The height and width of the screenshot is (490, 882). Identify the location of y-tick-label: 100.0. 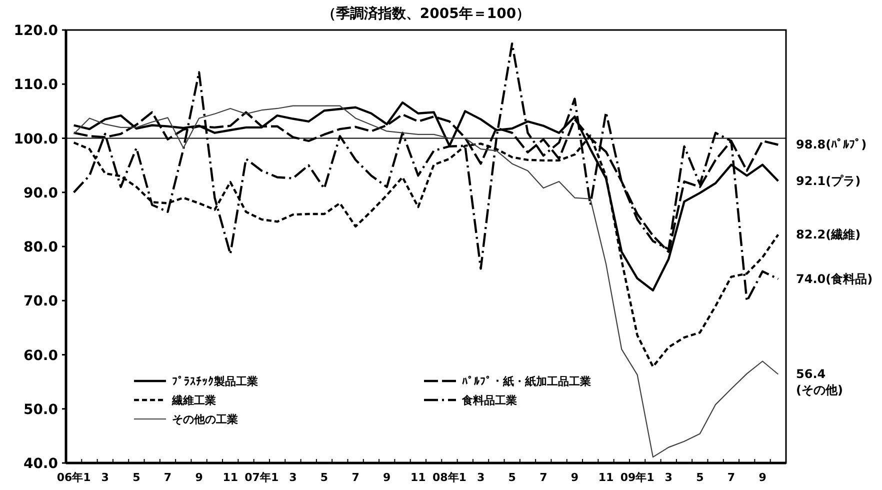
(36, 139).